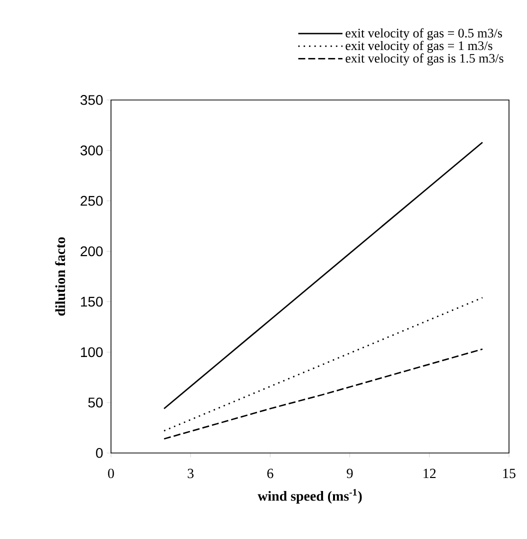 This screenshot has width=527, height=539. Describe the element at coordinates (91, 150) in the screenshot. I see `y-tick-label: 300` at that location.